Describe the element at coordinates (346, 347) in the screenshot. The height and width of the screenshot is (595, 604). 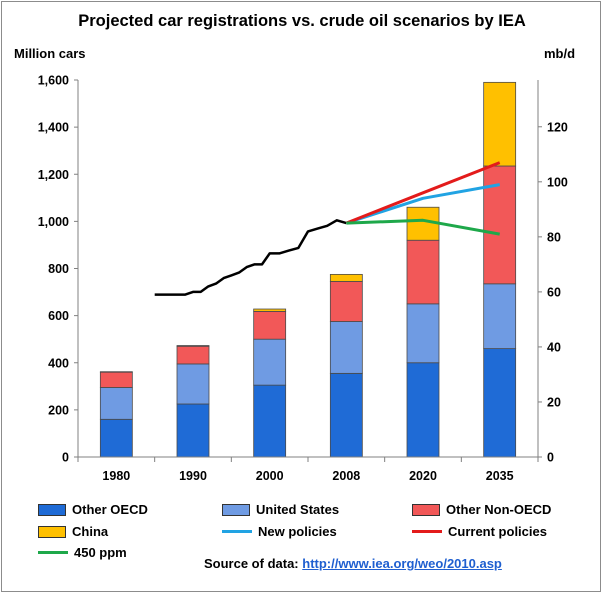
I see `bar-united-states-2008` at that location.